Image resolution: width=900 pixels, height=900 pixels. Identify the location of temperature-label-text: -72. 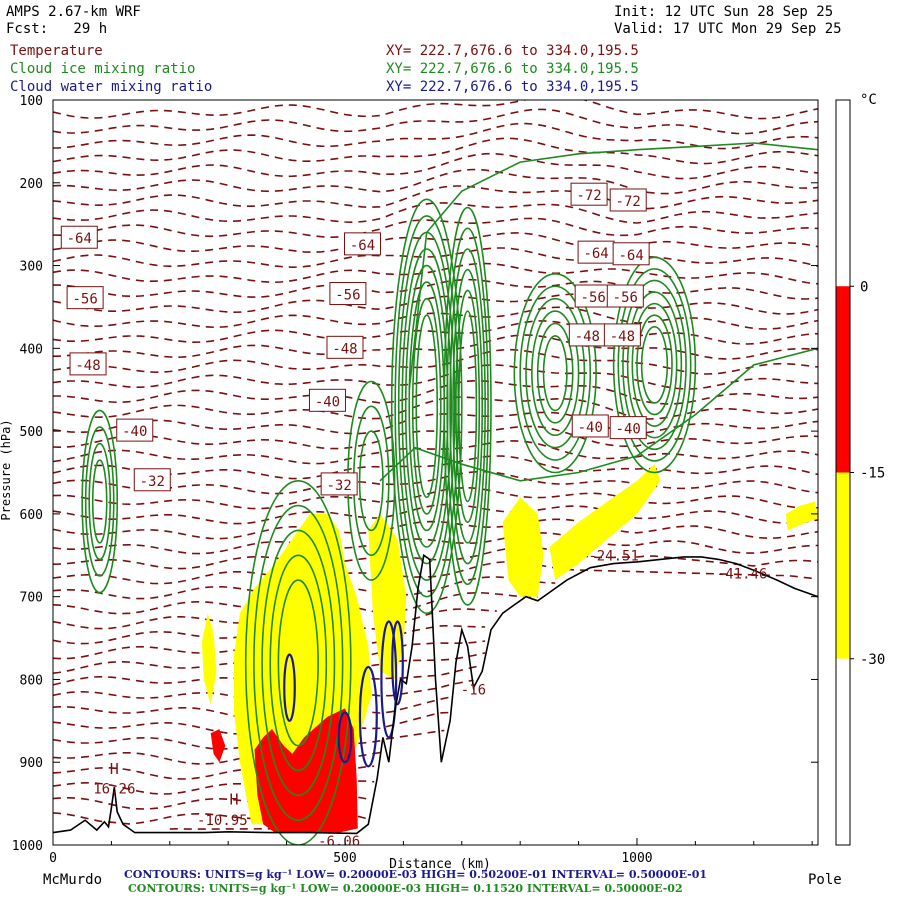
(628, 202).